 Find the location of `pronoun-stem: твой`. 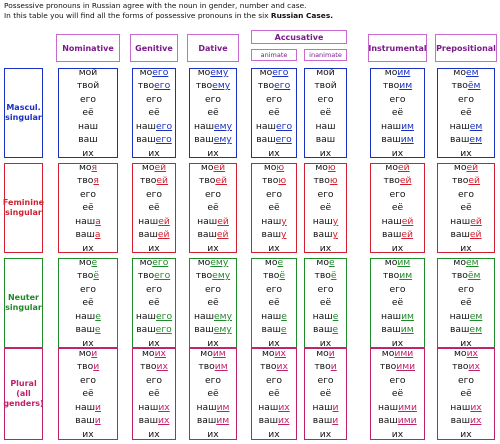

pronoun-stem: твой is located at coordinates (88, 86).